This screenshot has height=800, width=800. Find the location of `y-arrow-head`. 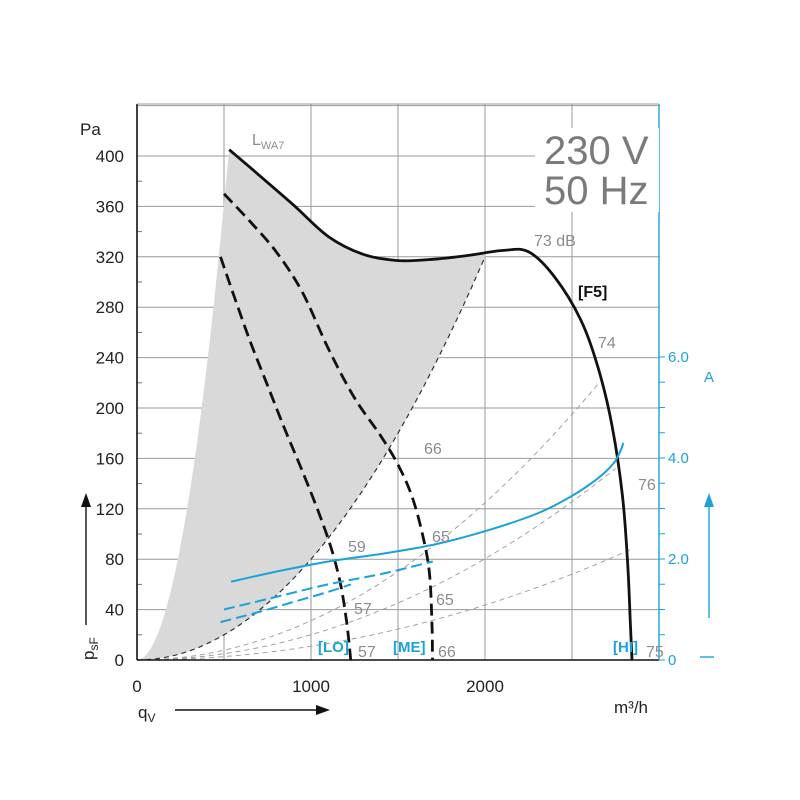

y-arrow-head is located at coordinates (86, 500).